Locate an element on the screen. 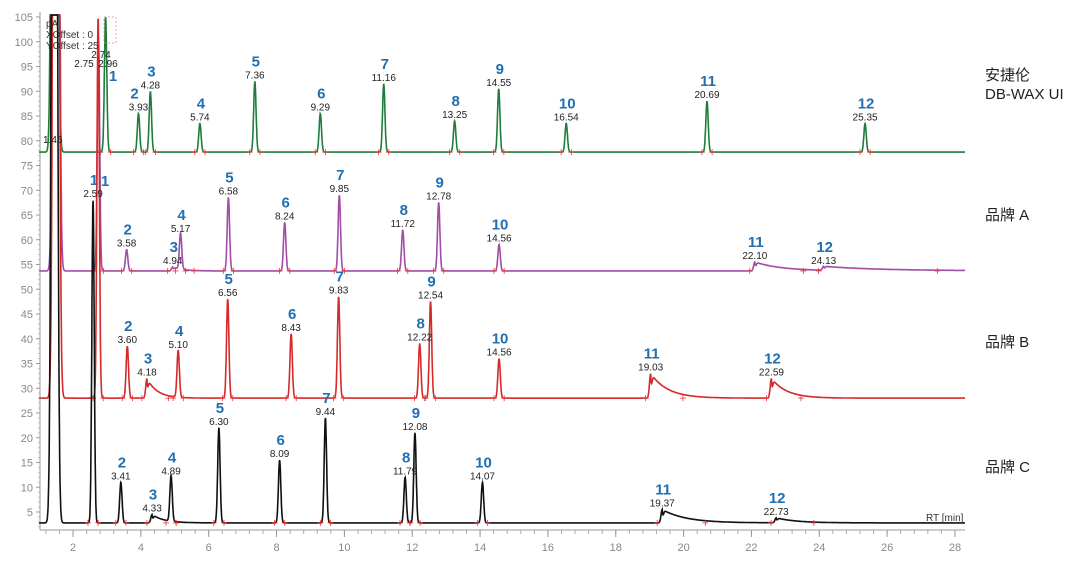 The image size is (1080, 565). x-tick-label: 28 is located at coordinates (955, 548).